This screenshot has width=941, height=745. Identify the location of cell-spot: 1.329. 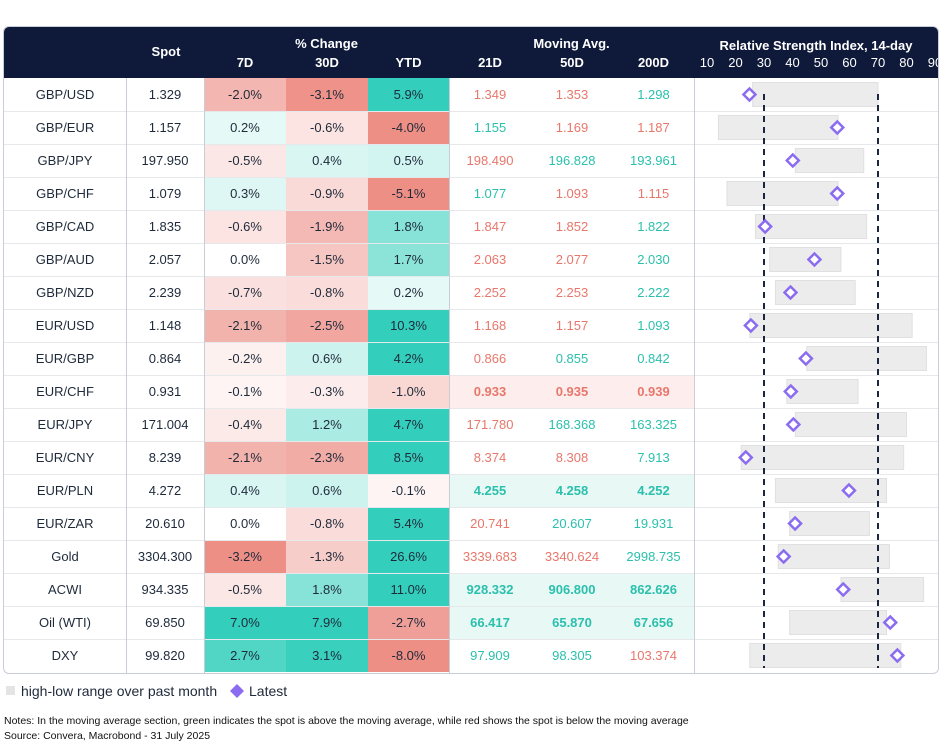
(165, 94).